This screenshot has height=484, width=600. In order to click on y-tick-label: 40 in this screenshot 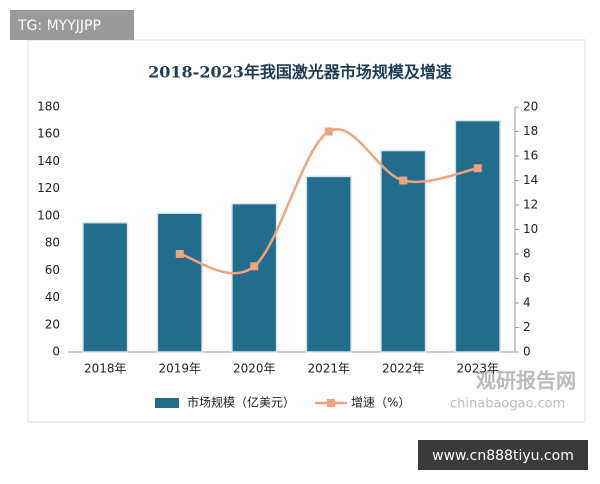, I will do `click(52, 297)`.